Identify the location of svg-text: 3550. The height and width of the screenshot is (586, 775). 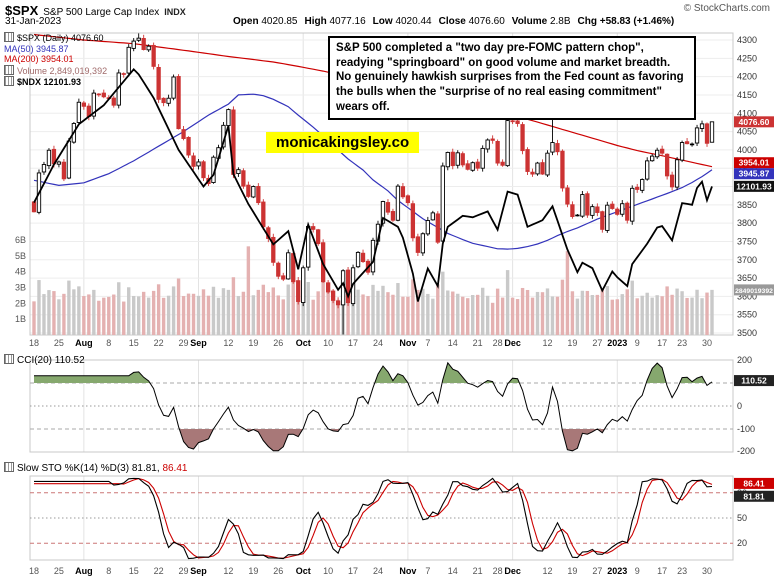
(747, 315).